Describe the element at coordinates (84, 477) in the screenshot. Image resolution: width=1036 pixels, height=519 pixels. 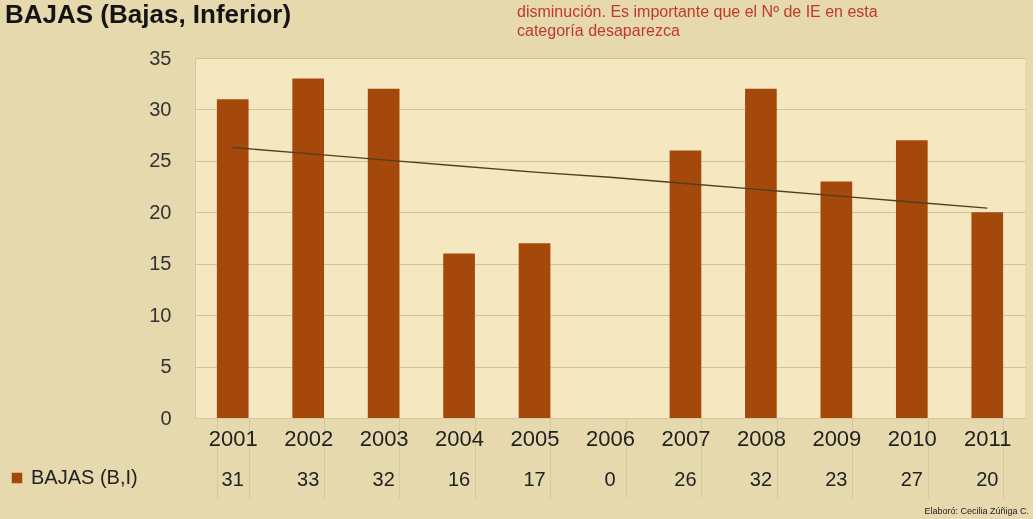
I see `legend-label: BAJAS (B,I)` at that location.